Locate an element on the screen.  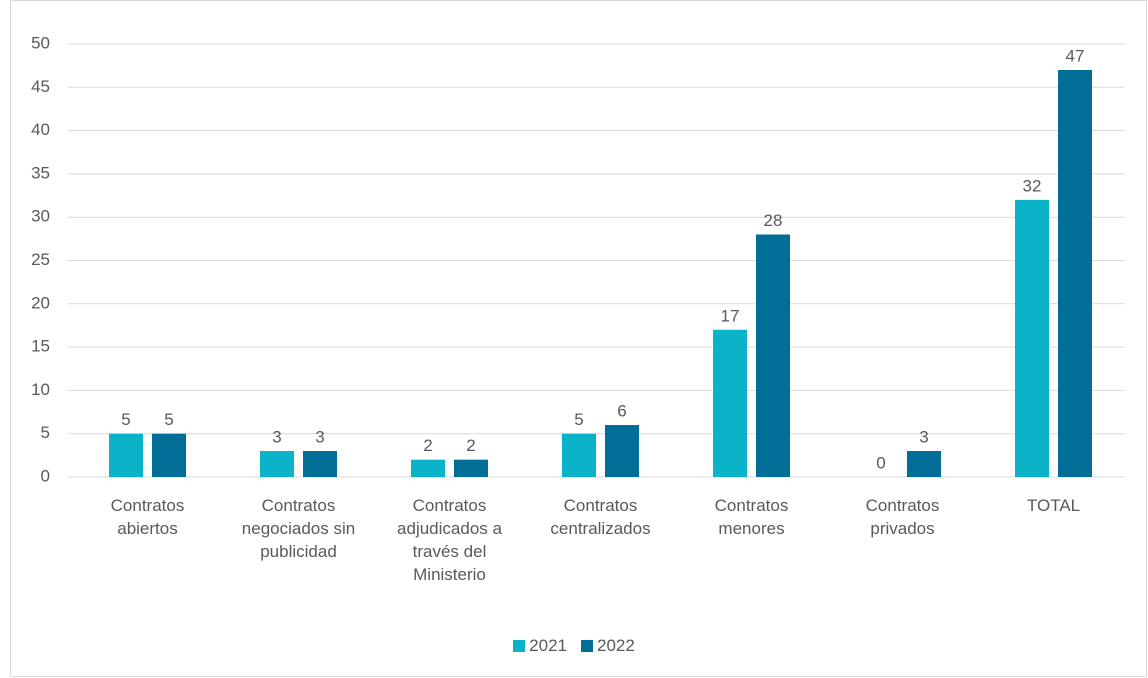
data-label: 28 is located at coordinates (773, 220).